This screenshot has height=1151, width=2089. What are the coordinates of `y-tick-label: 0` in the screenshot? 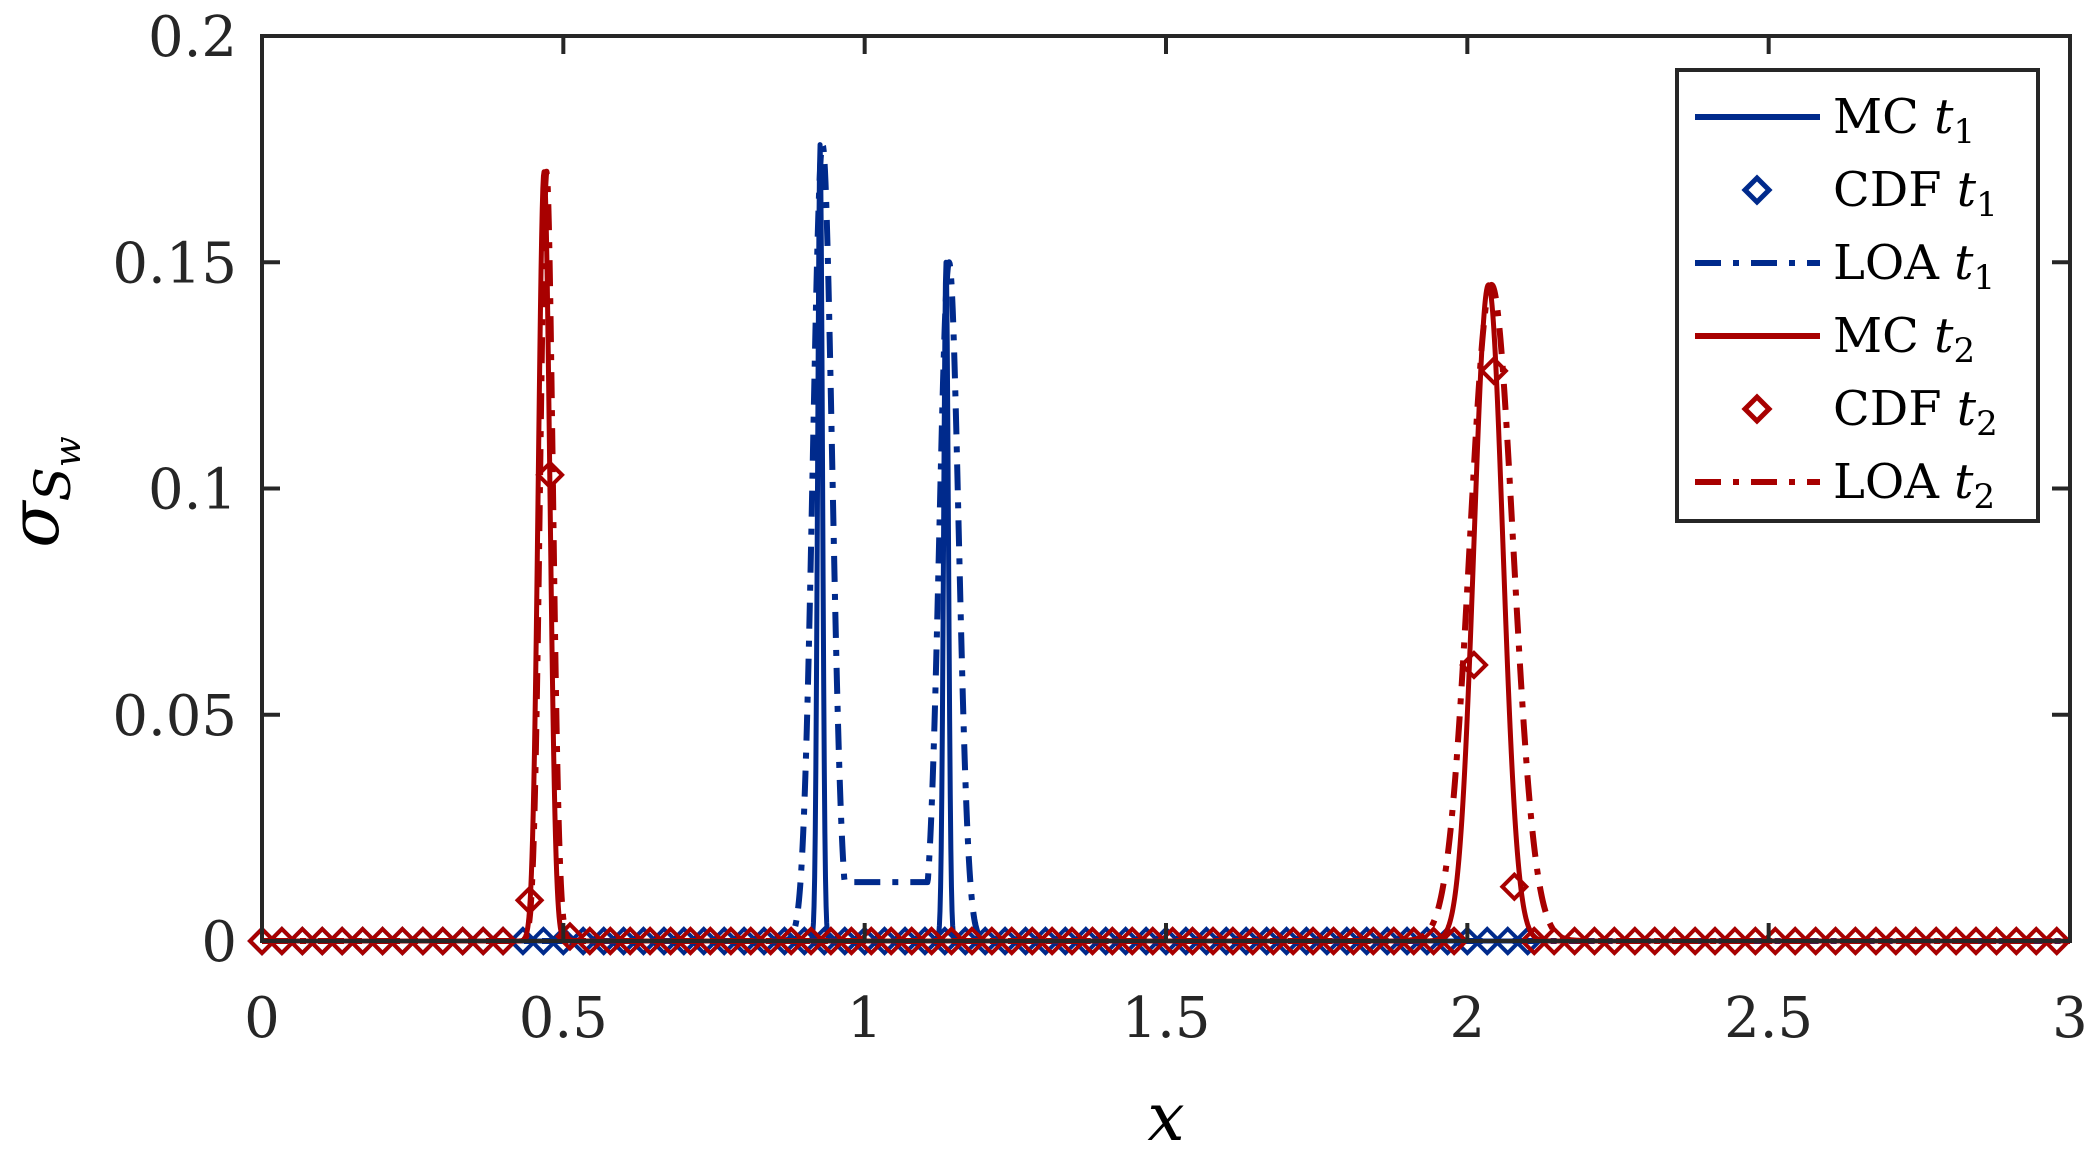 It's located at (219, 942).